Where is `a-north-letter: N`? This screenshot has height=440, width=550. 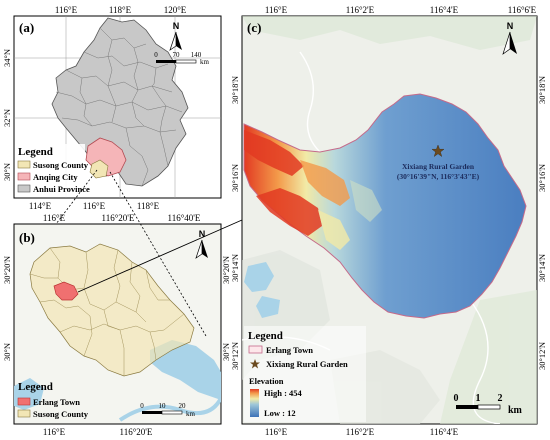 a-north-letter: N is located at coordinates (176, 26).